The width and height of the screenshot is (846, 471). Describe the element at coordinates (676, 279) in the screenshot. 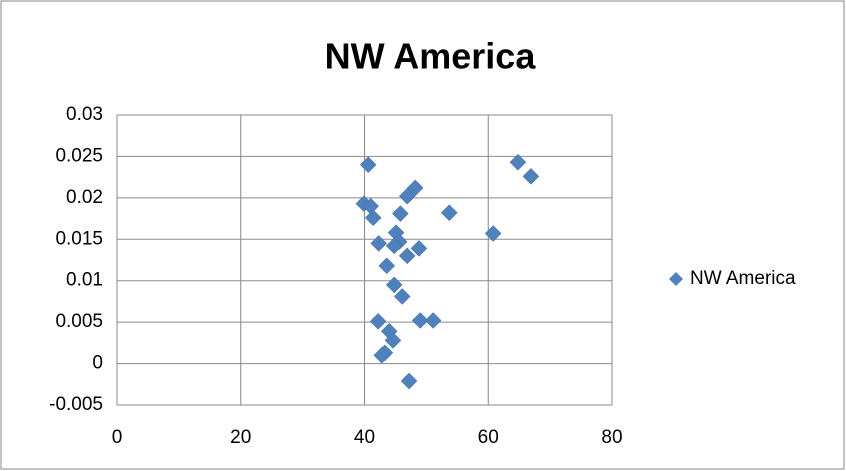

I see `legend-marker` at that location.